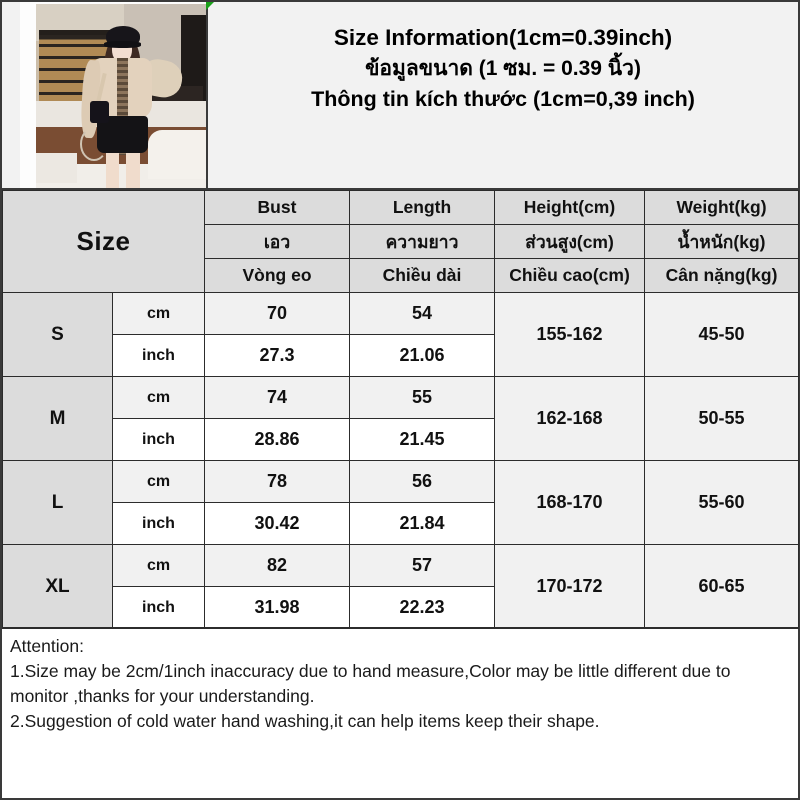  I want to click on cell-bust-inch: 28.86, so click(277, 439).